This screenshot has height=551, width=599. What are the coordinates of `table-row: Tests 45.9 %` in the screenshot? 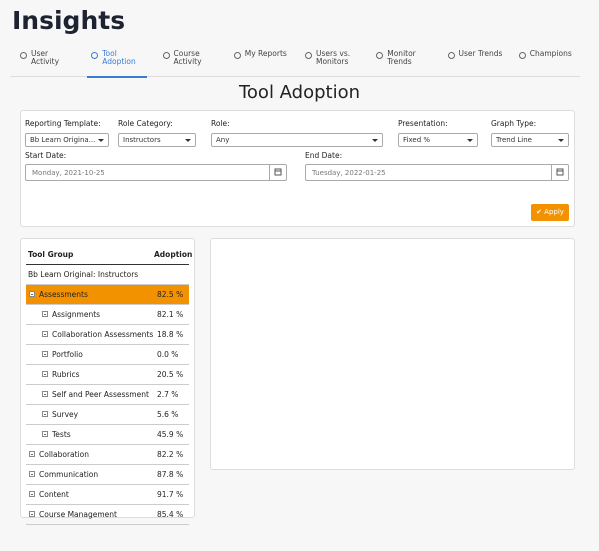 It's located at (107, 435).